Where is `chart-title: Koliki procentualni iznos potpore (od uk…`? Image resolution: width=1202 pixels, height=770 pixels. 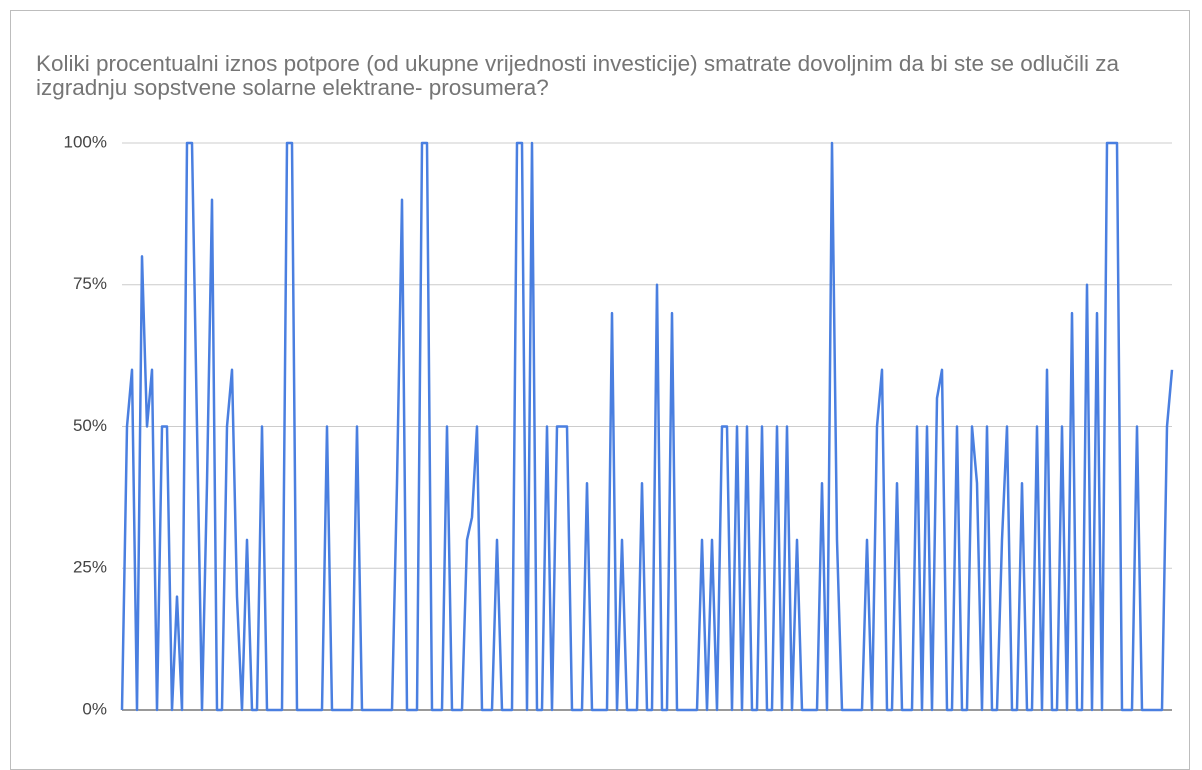 chart-title: Koliki procentualni iznos potpore (od uk… is located at coordinates (578, 75).